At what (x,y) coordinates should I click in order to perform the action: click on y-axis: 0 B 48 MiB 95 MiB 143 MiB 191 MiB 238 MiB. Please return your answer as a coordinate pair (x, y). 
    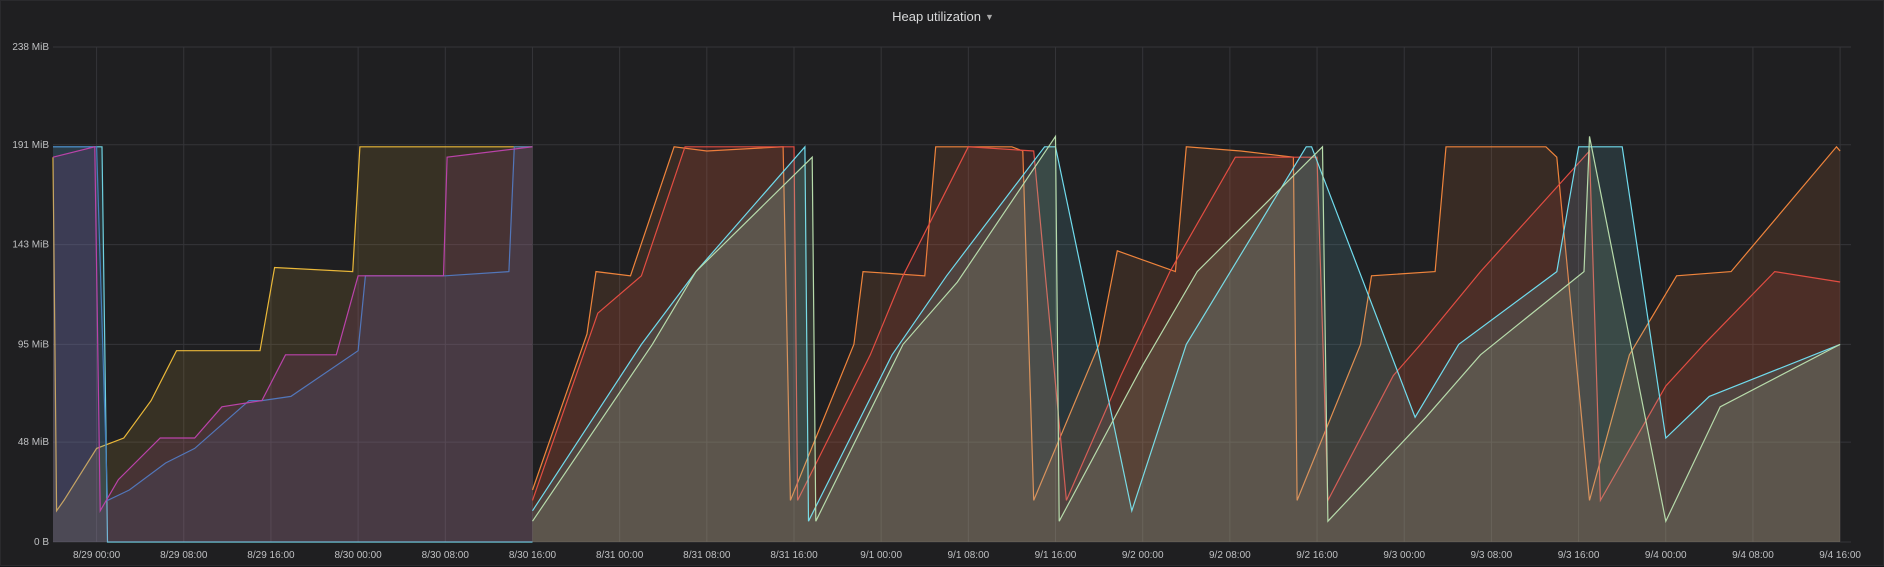
    Looking at the image, I should click on (30, 295).